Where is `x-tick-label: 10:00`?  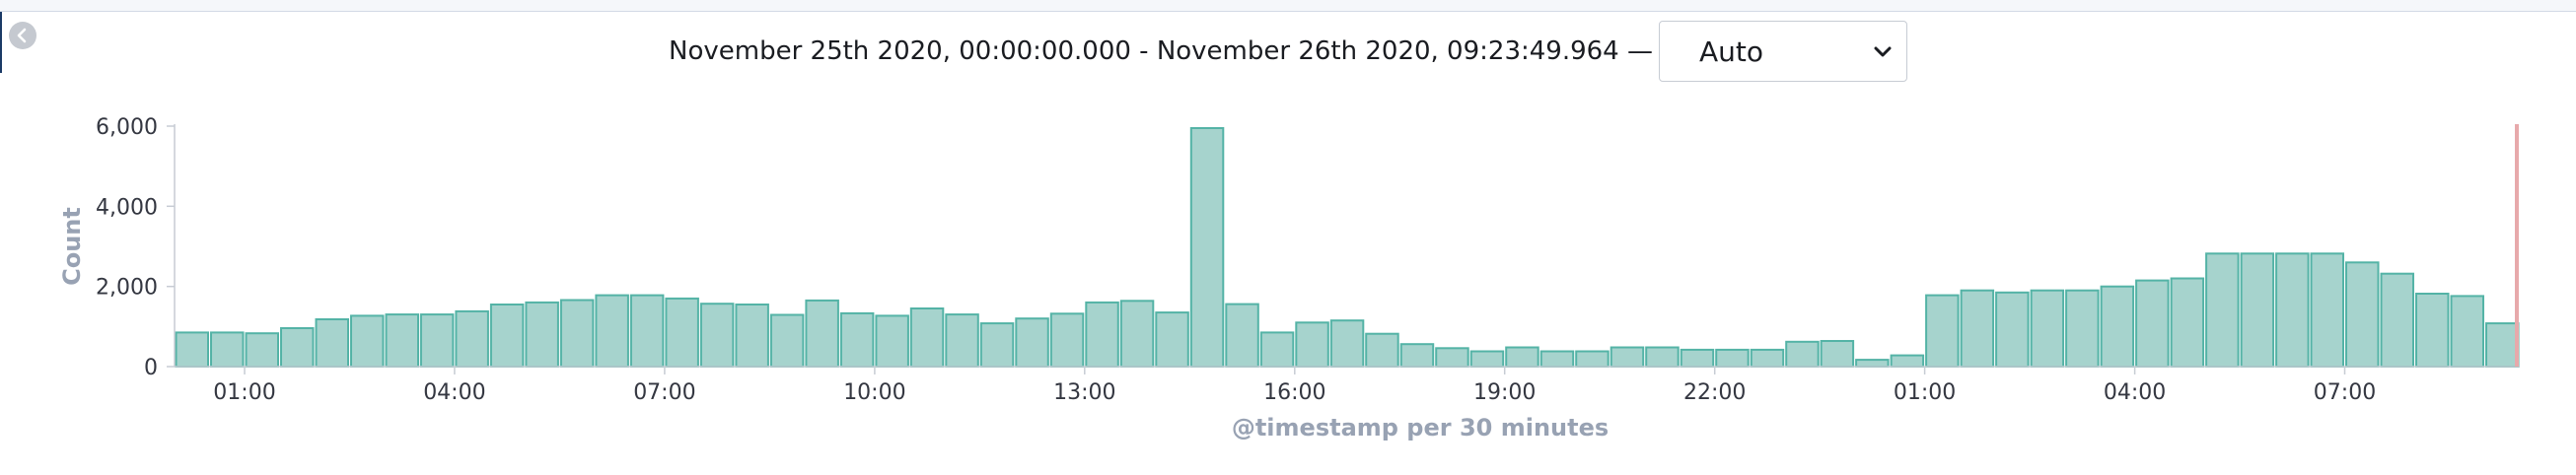
x-tick-label: 10:00 is located at coordinates (874, 393).